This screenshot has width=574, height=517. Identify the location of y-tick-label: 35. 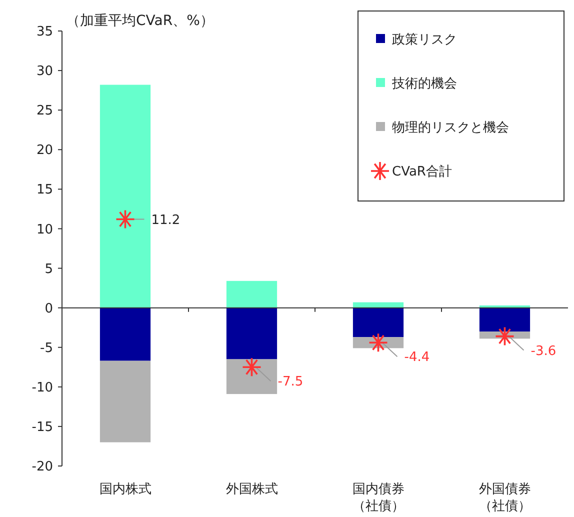
(44, 32).